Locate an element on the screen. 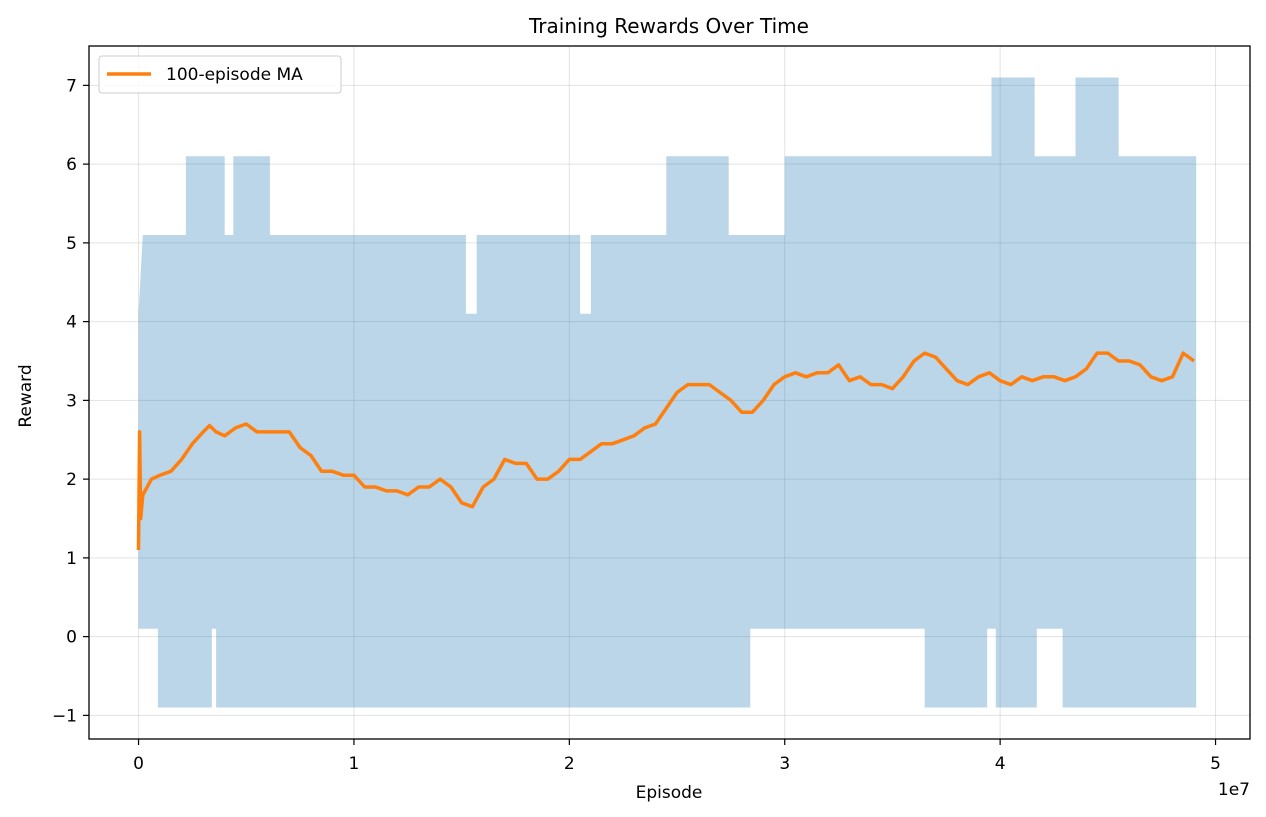  legend-label-ma: 100-episode MA is located at coordinates (234, 75).